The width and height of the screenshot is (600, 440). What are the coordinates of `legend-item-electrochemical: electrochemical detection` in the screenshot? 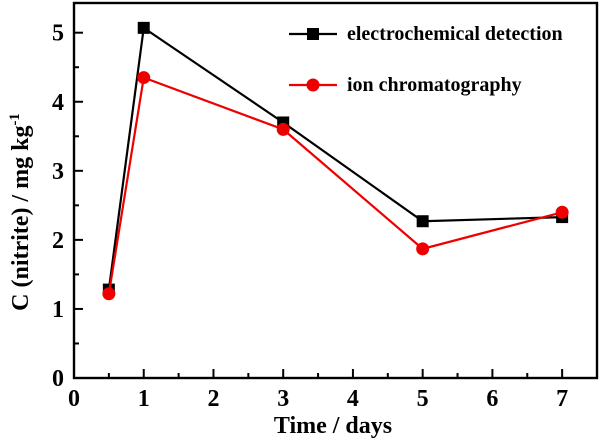 It's located at (426, 34).